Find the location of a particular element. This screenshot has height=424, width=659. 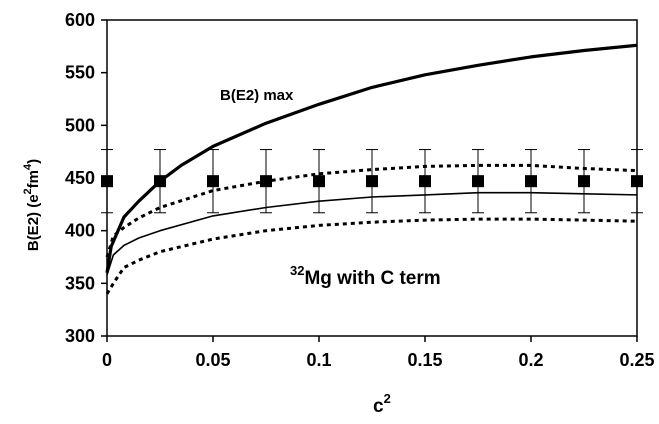

x-tick-label: 0.05 is located at coordinates (212, 360).